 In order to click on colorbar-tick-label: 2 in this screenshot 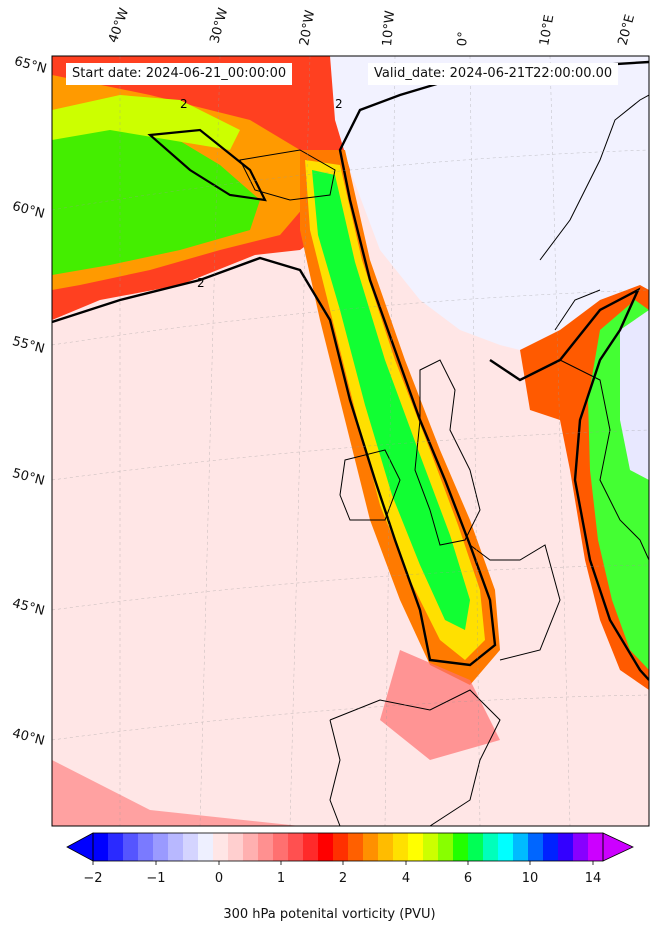, I will do `click(343, 878)`.